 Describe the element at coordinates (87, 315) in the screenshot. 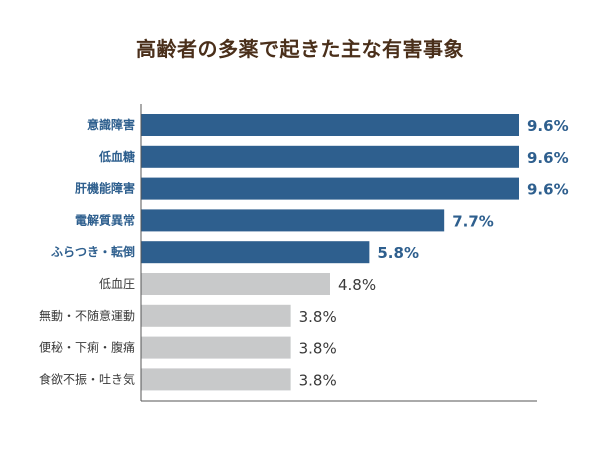

I see `category-label-7: 無動・不随意運動` at that location.